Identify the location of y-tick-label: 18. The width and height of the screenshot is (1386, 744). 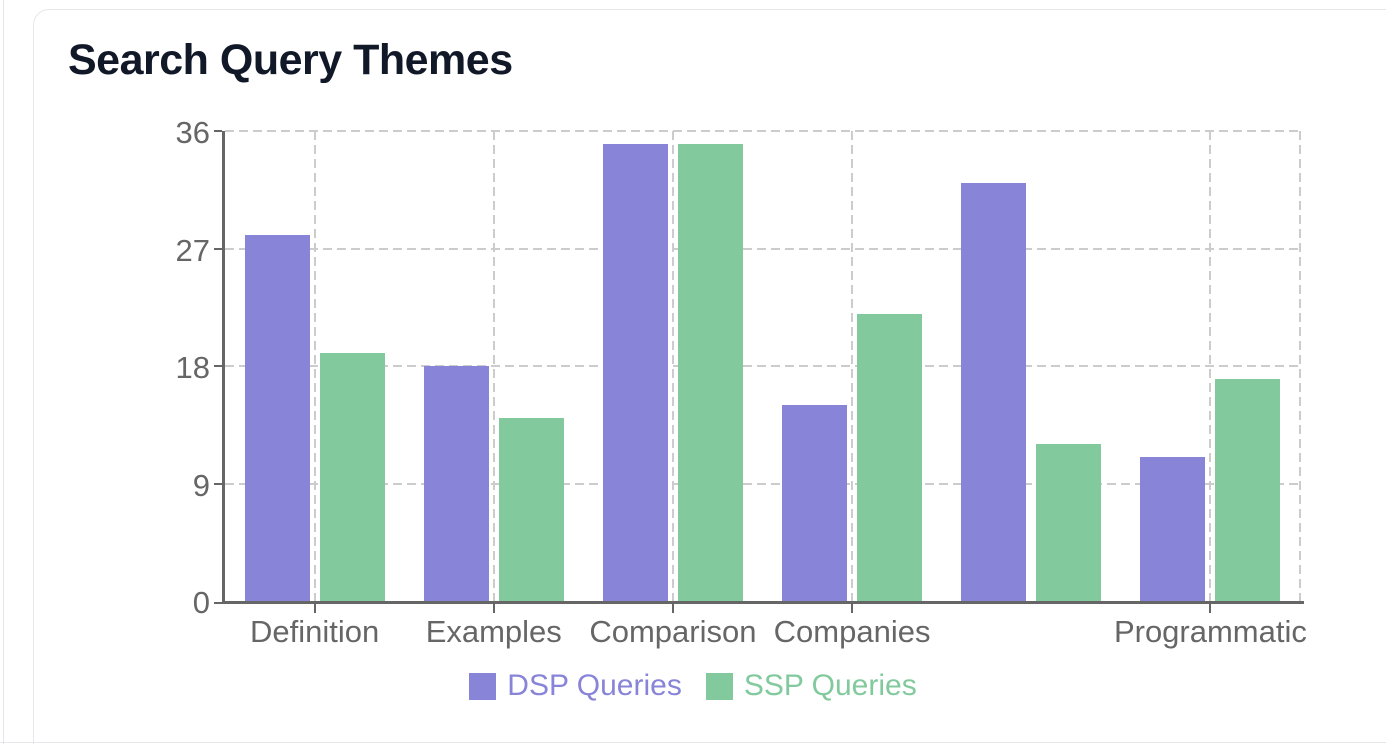
(192, 367).